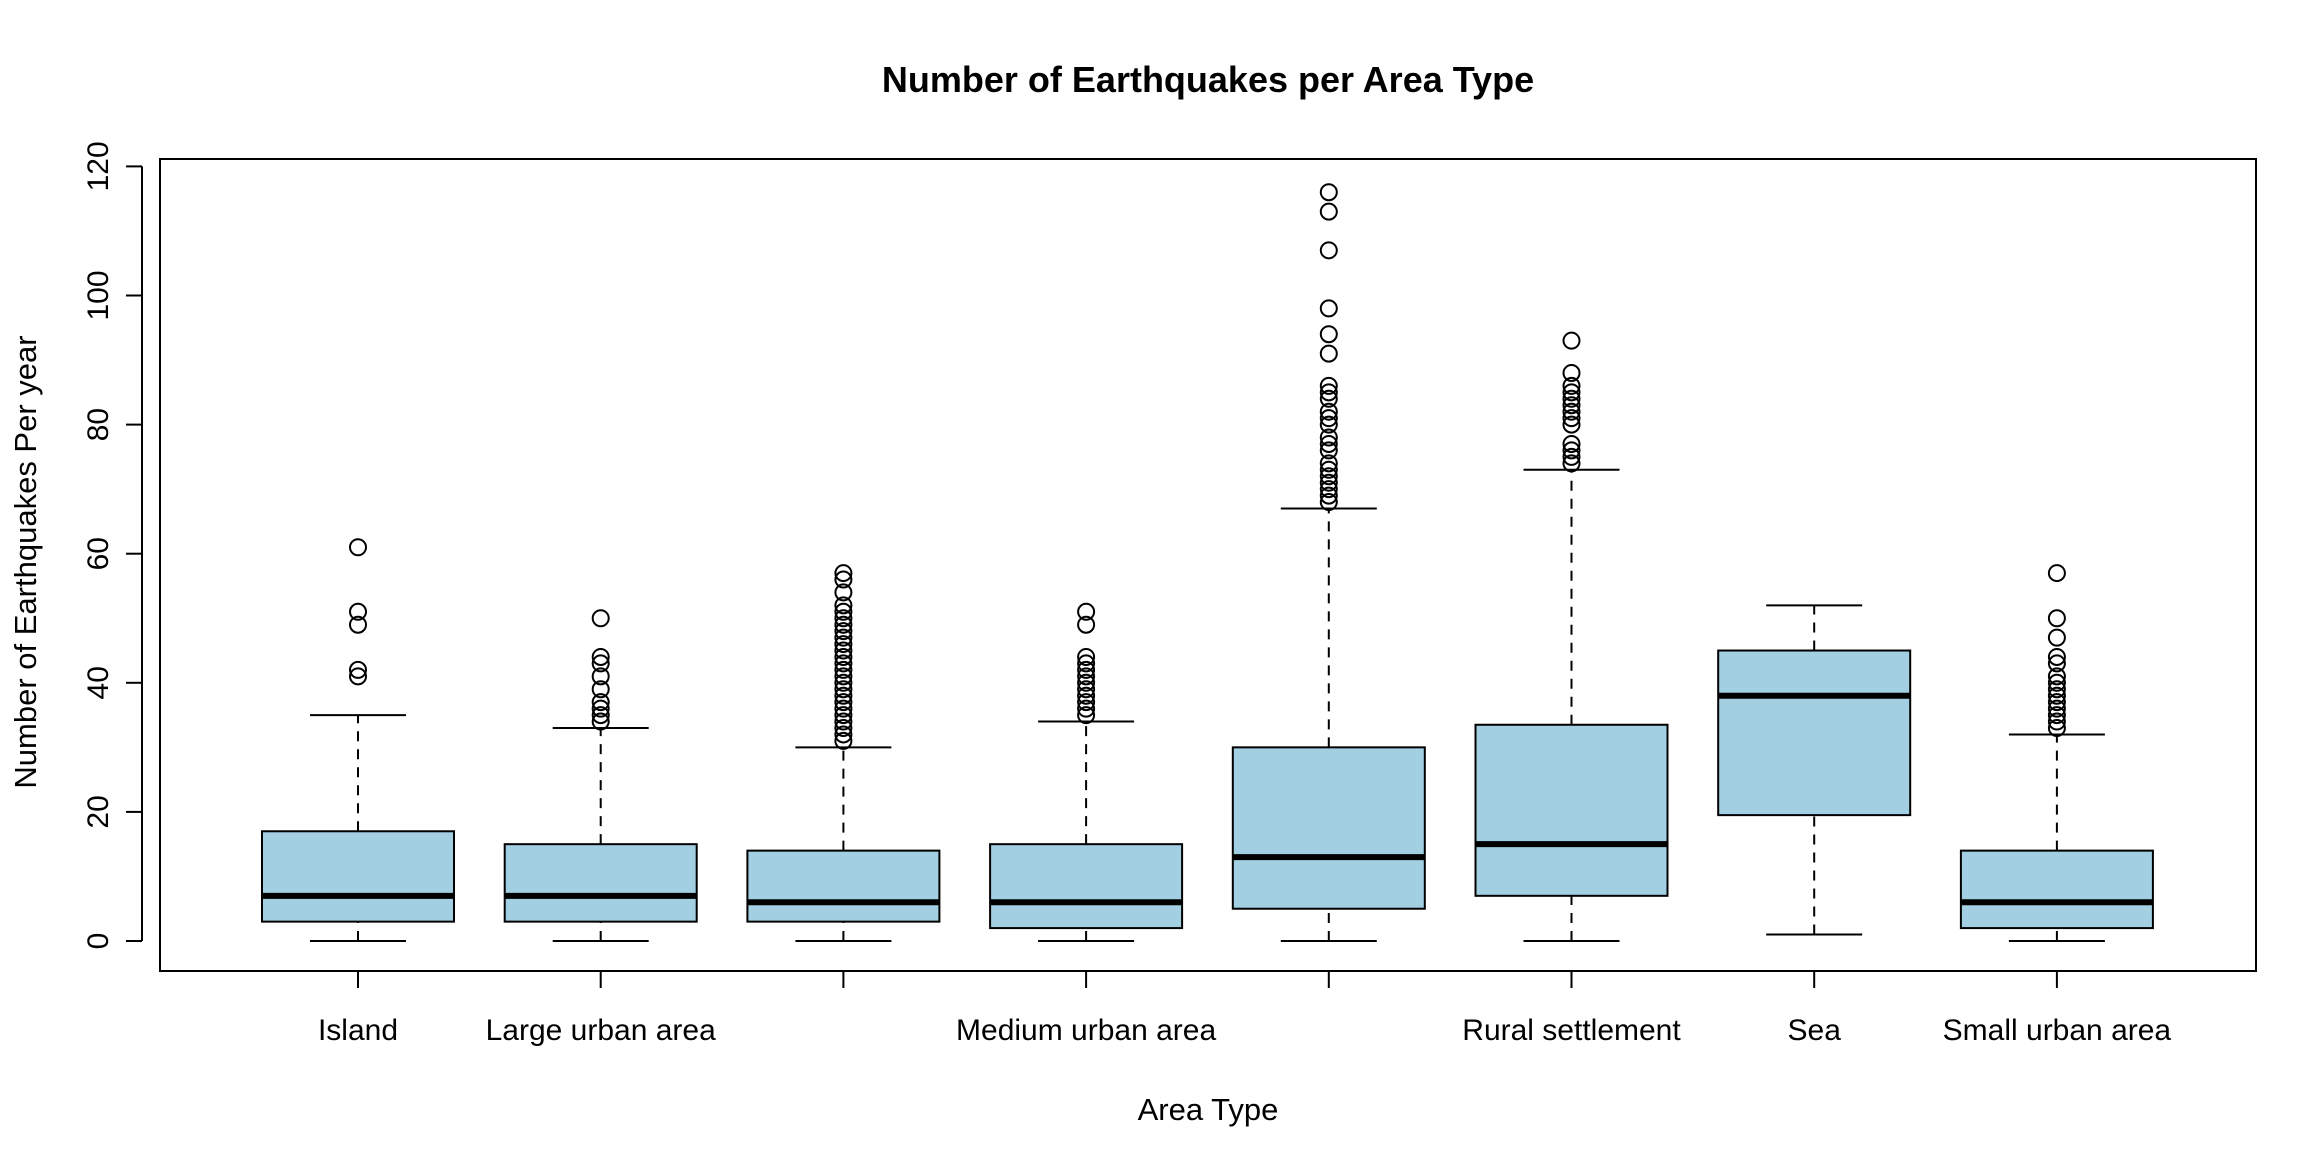  What do you see at coordinates (1571, 1030) in the screenshot?
I see `x-tick-label: Rural settlement` at bounding box center [1571, 1030].